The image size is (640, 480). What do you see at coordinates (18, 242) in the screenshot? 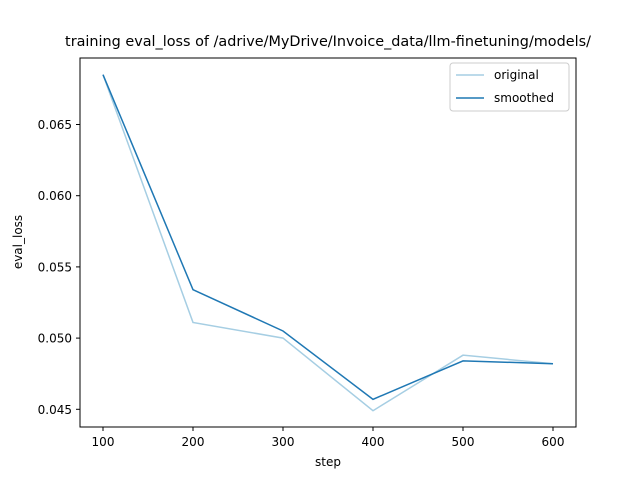
I see `y-axis-label: eval_loss` at bounding box center [18, 242].